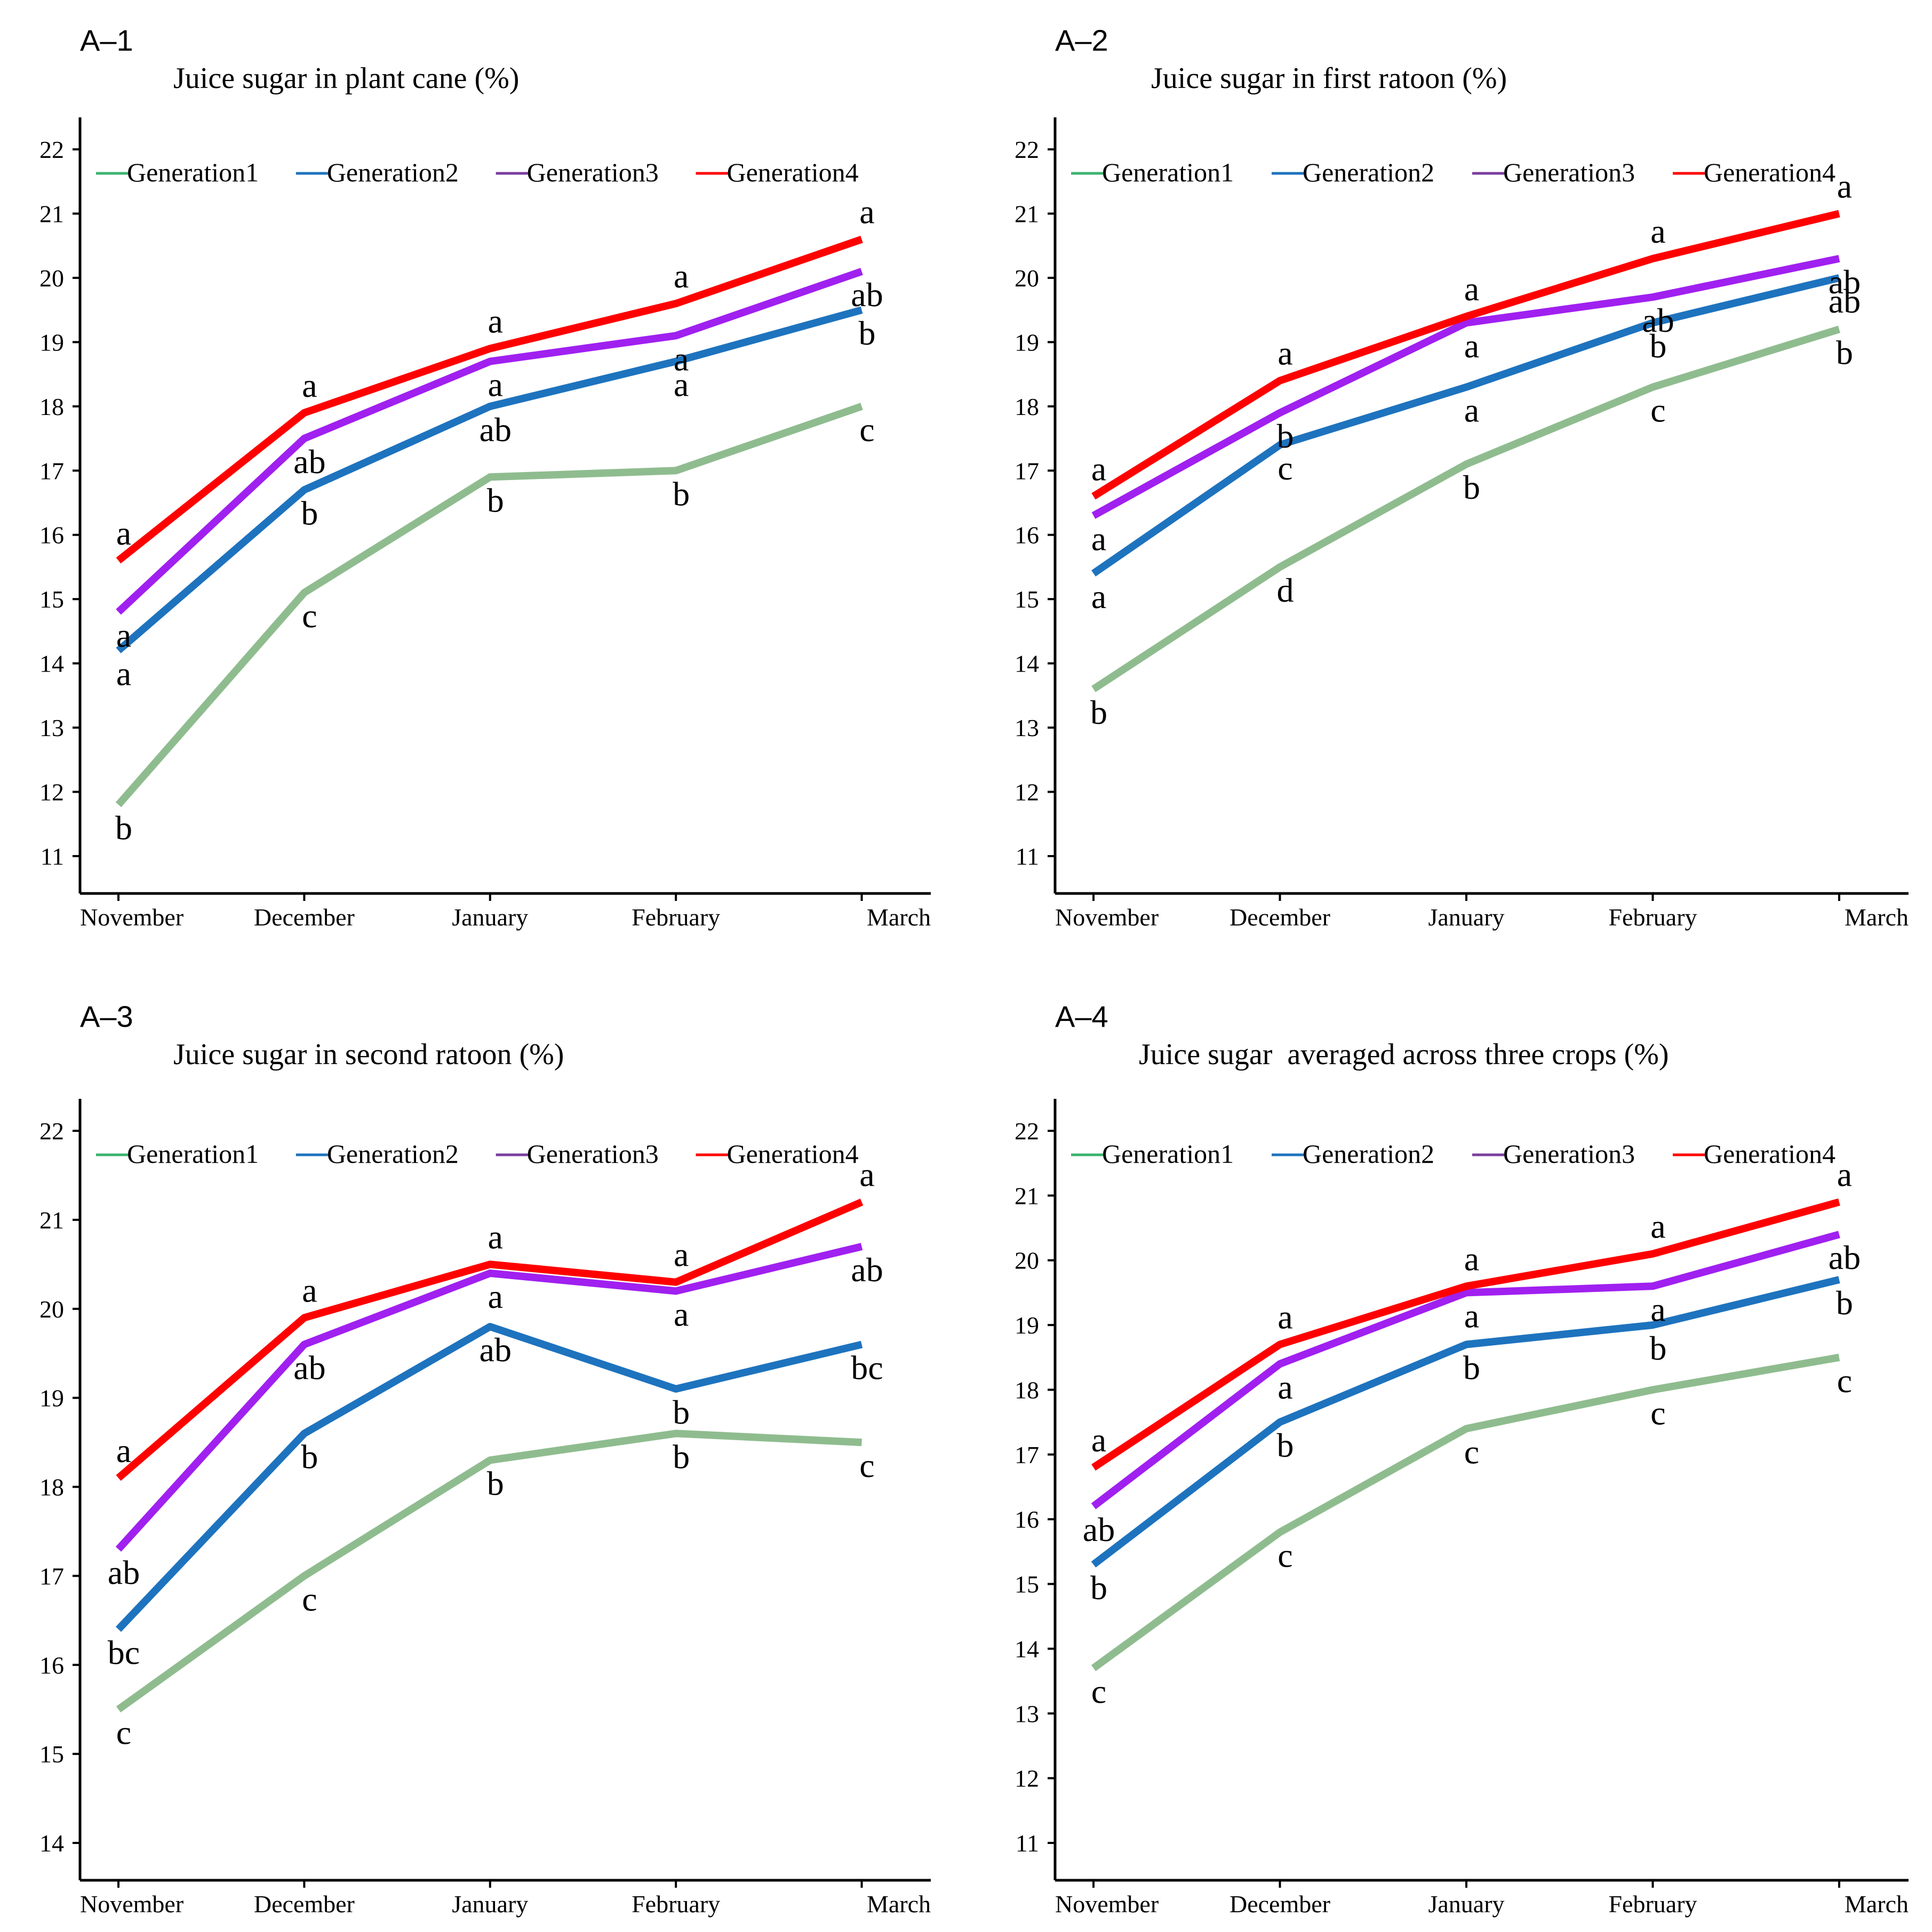  What do you see at coordinates (1285, 590) in the screenshot?
I see `data-label: d` at bounding box center [1285, 590].